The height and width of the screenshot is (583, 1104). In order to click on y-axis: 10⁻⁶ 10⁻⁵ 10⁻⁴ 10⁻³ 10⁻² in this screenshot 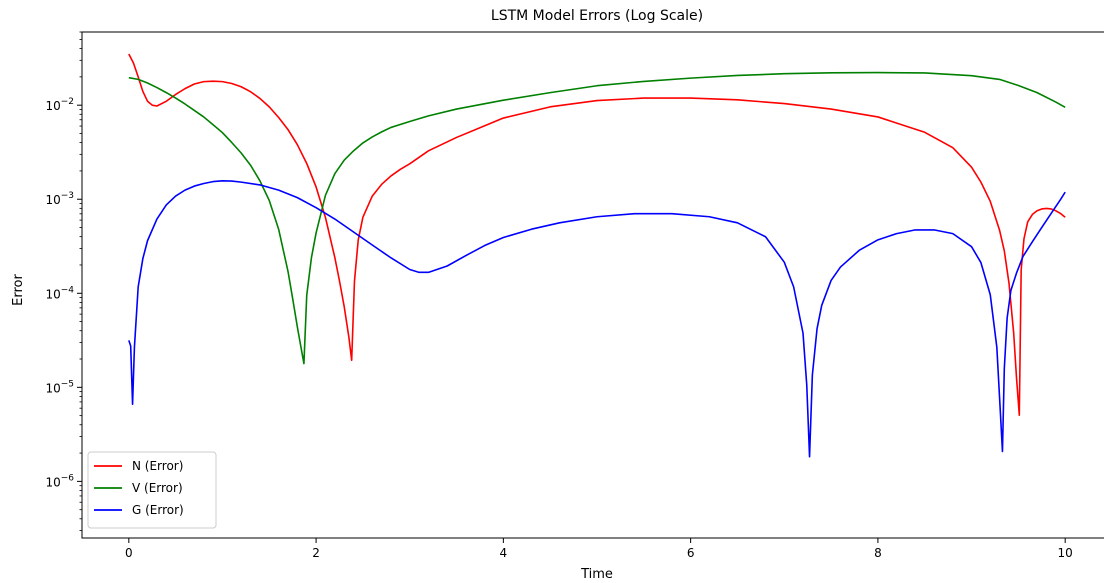, I will do `click(63, 281)`.